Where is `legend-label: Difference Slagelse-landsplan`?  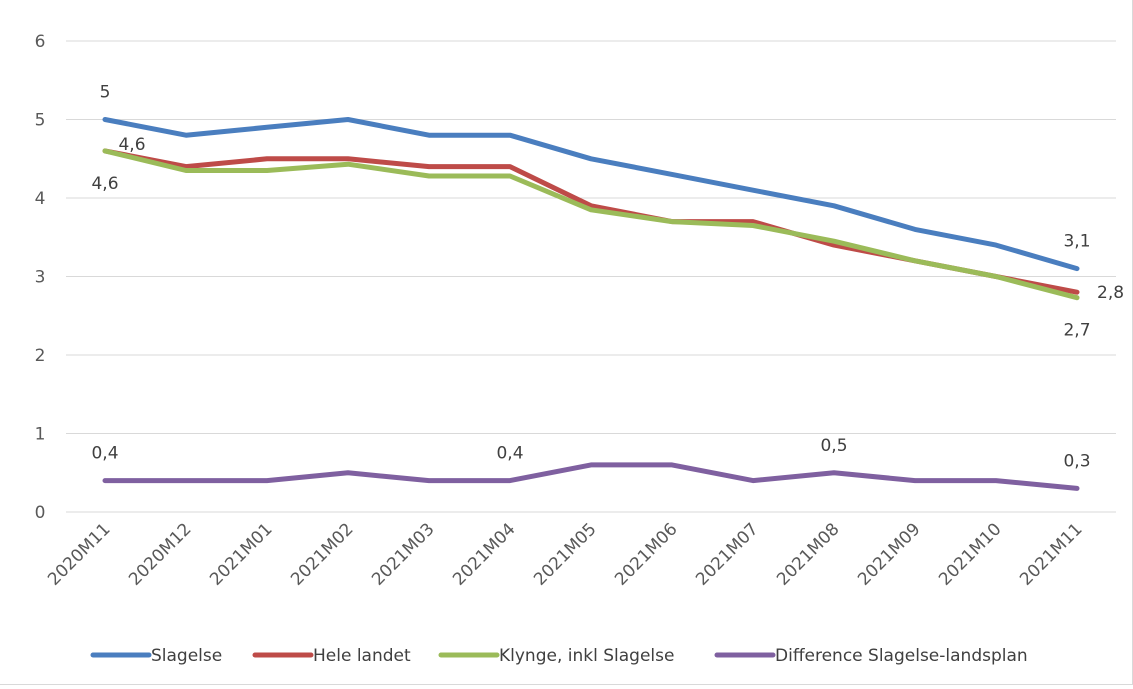 legend-label: Difference Slagelse-landsplan is located at coordinates (901, 656).